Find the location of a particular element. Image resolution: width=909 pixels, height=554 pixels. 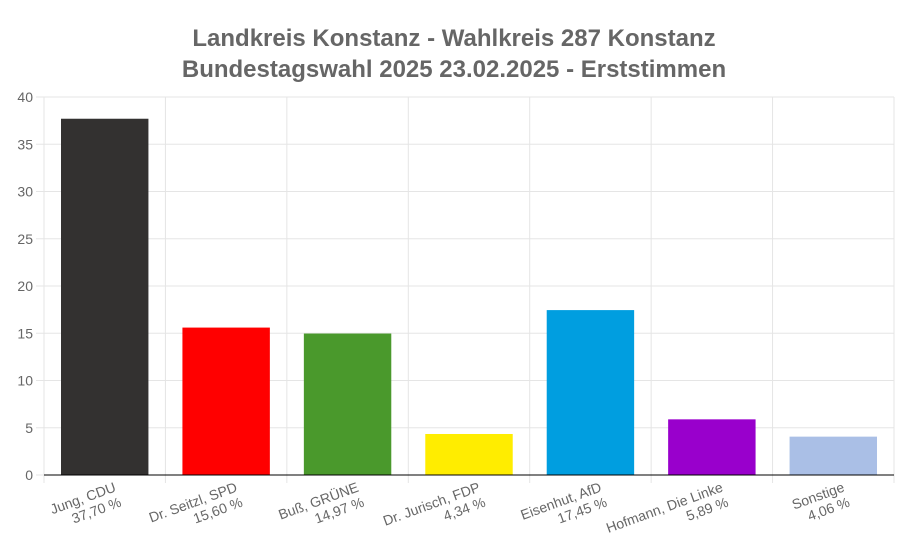

y-tick-label: 30 is located at coordinates (25, 192).